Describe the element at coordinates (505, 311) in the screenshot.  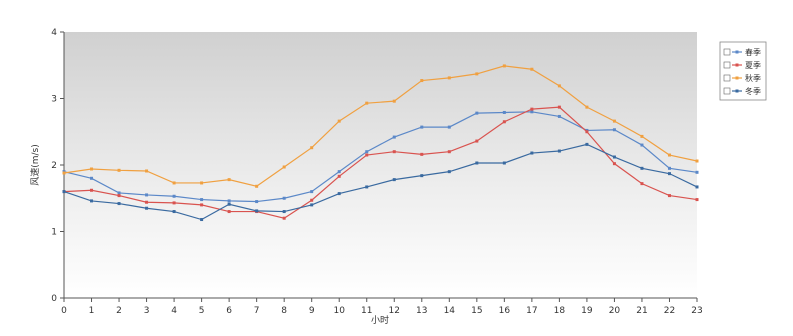
I see `x-tick-label: 16` at that location.